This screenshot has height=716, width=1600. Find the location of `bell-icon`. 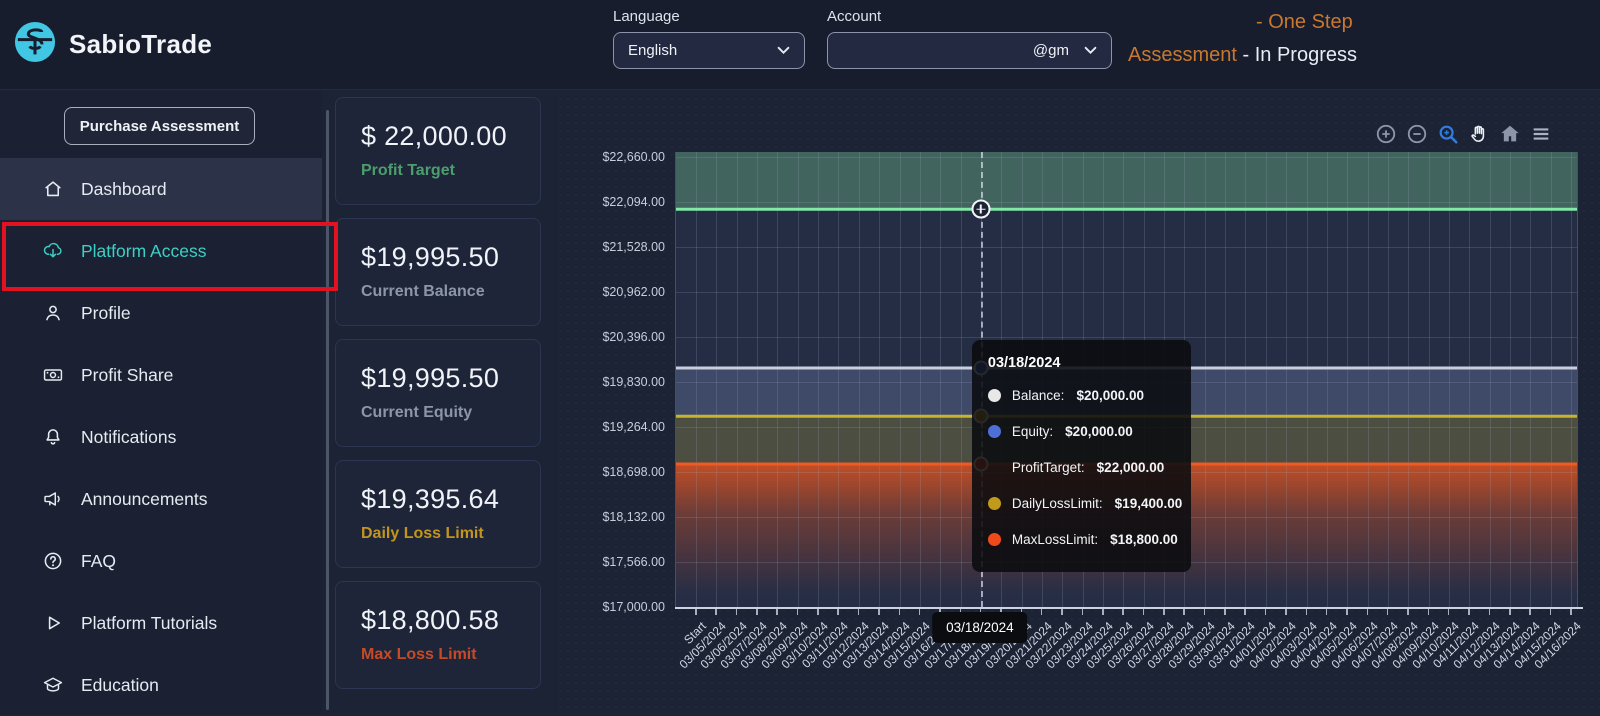

bell-icon is located at coordinates (53, 437).